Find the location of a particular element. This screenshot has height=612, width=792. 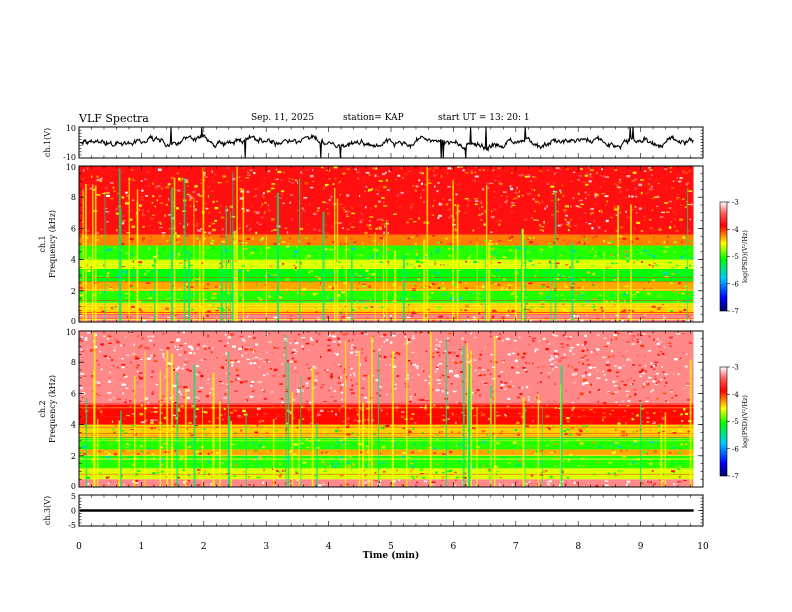

figure-title: VLF Spectra is located at coordinates (114, 118).